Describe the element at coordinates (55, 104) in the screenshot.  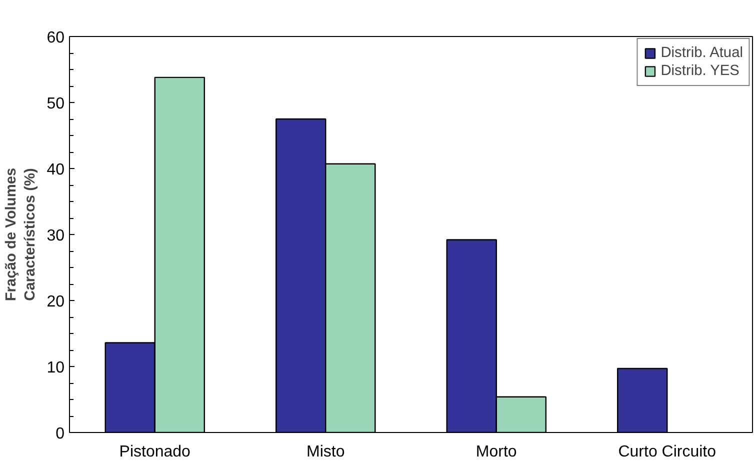
I see `y-tick-label: 50` at that location.